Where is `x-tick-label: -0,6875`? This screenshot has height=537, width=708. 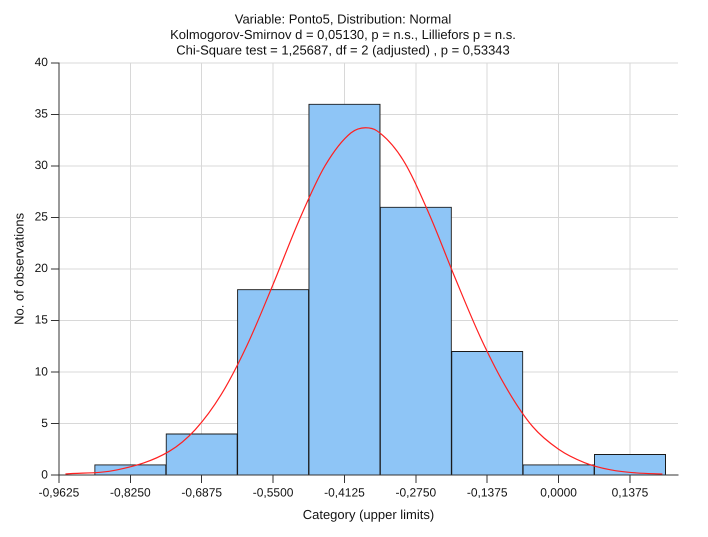
x-tick-label: -0,6875 is located at coordinates (201, 493).